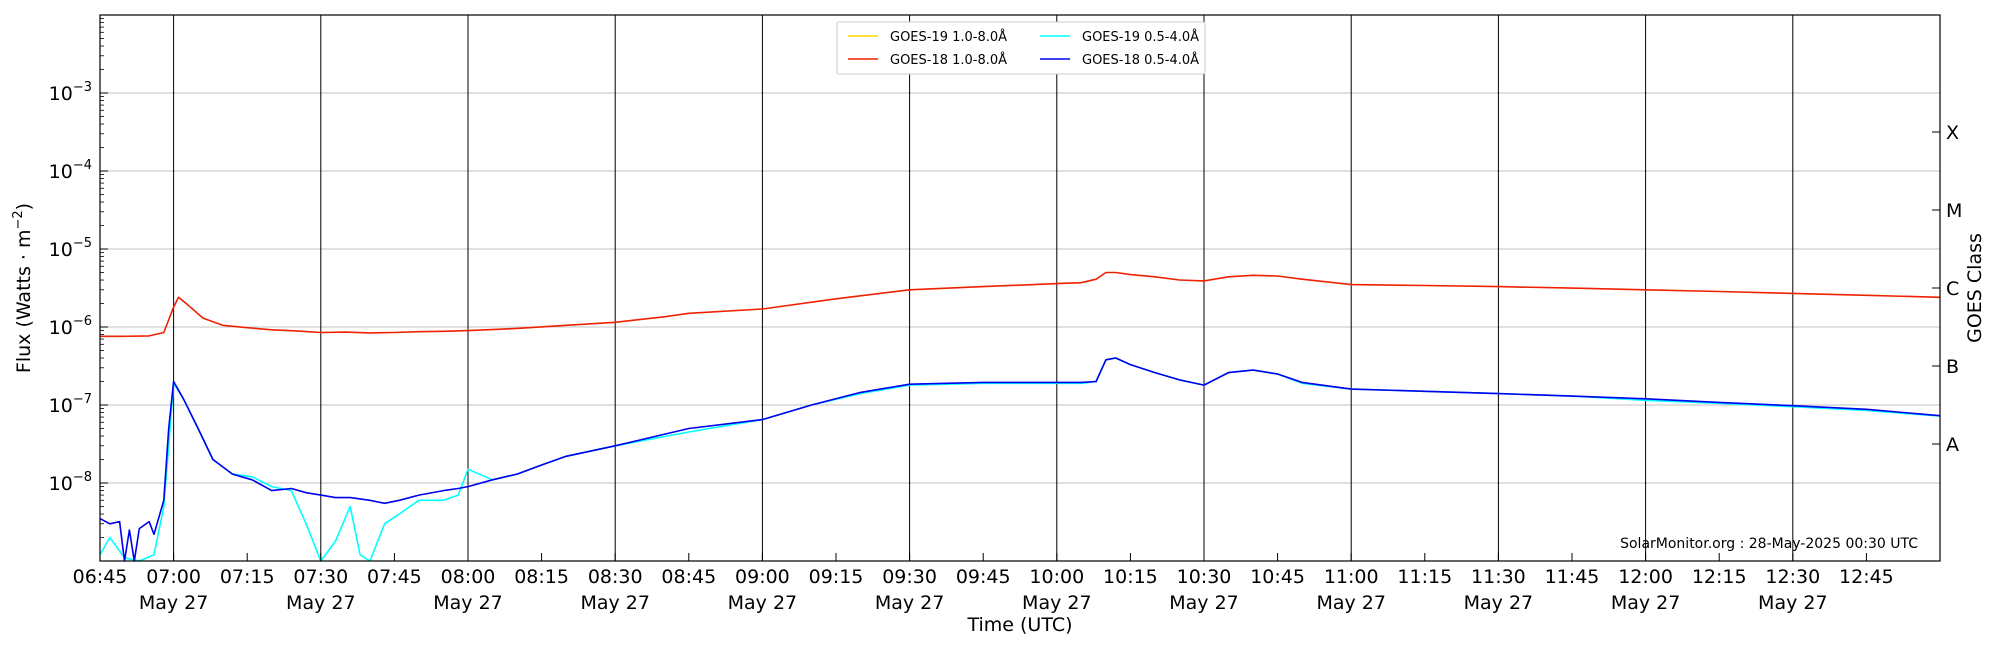 Image resolution: width=2000 pixels, height=650 pixels. What do you see at coordinates (1204, 577) in the screenshot?
I see `x-tick-label: 10:30` at bounding box center [1204, 577].